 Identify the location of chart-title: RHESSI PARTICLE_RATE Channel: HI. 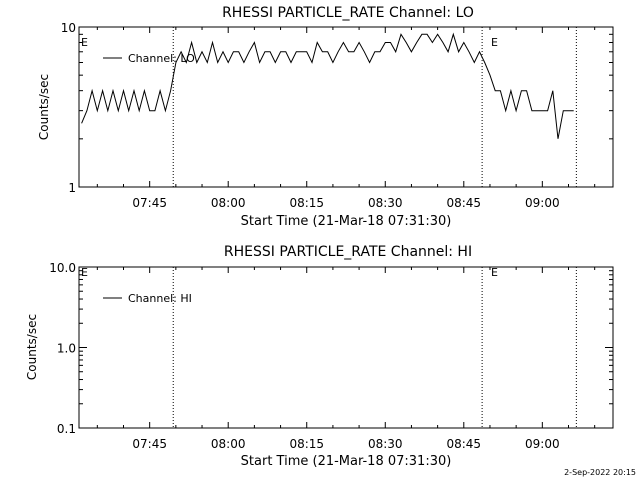
(348, 252).